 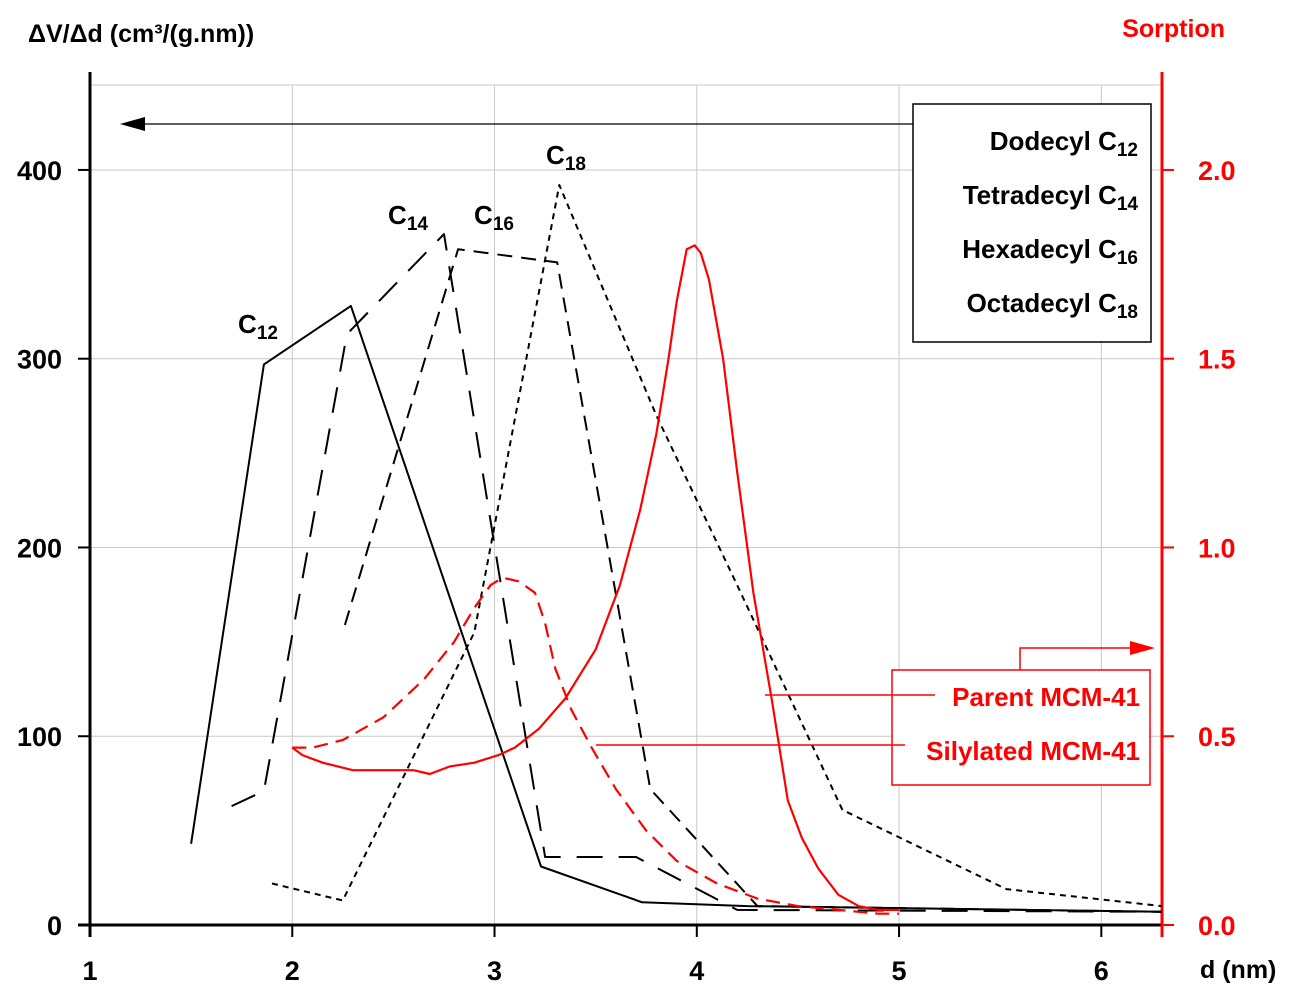 What do you see at coordinates (292, 971) in the screenshot?
I see `x-tick-label: 2` at bounding box center [292, 971].